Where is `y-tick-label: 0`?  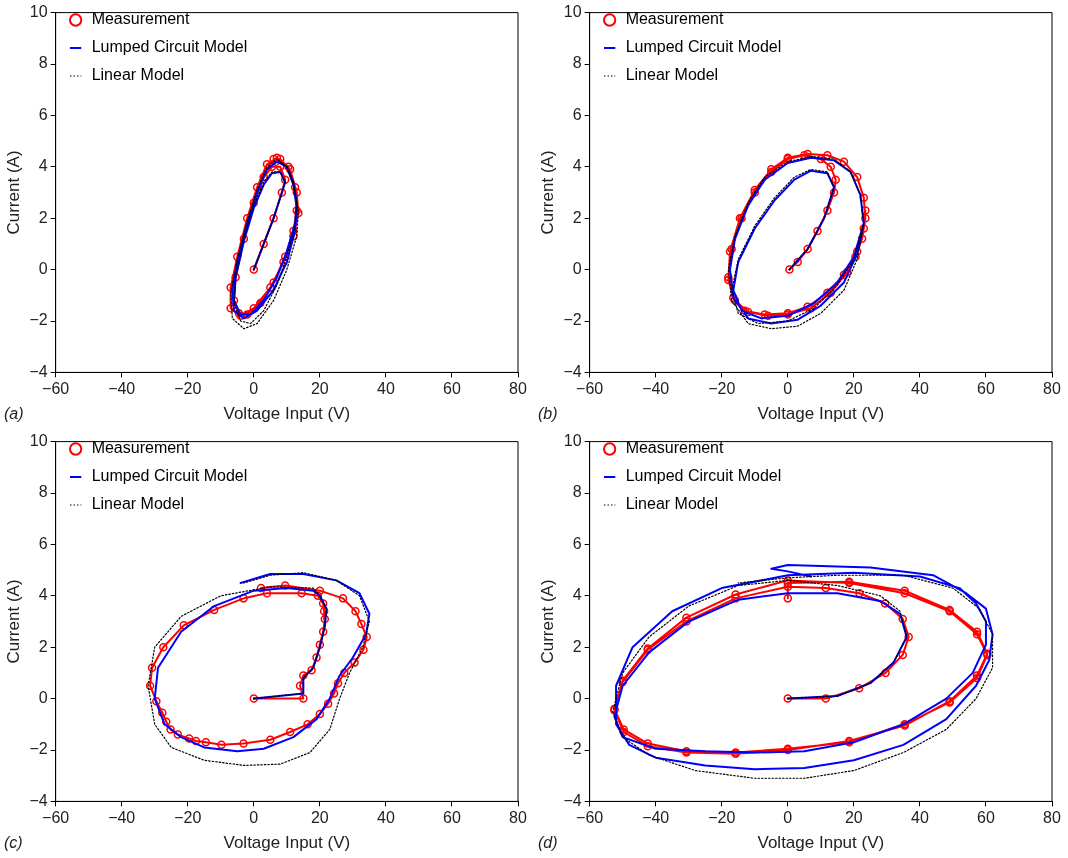
y-tick-label: 0 is located at coordinates (43, 698).